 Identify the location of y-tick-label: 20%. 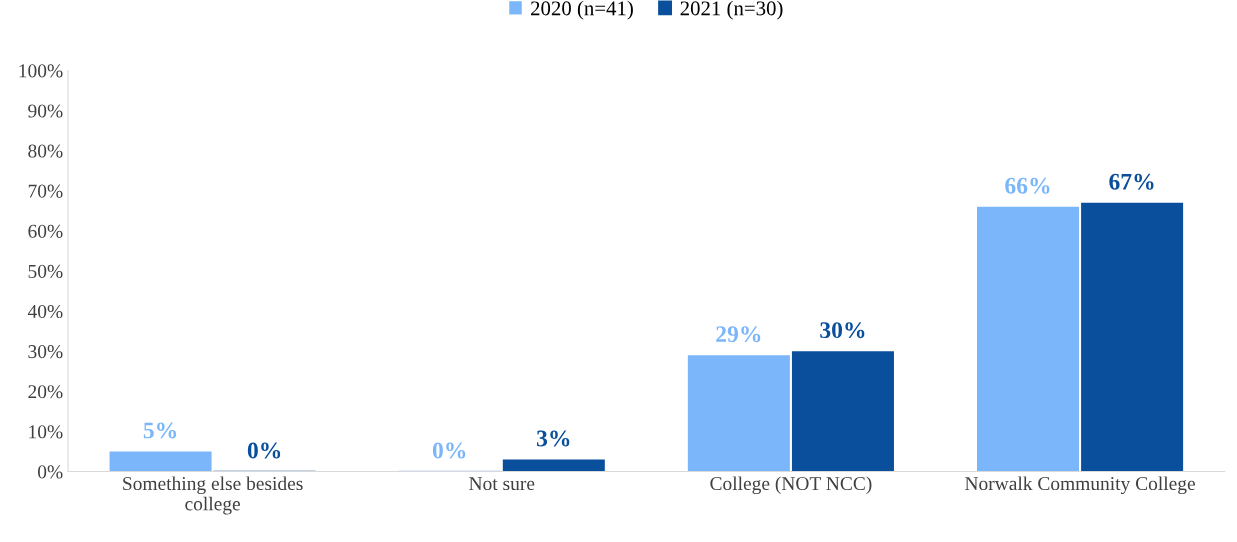
(45, 392).